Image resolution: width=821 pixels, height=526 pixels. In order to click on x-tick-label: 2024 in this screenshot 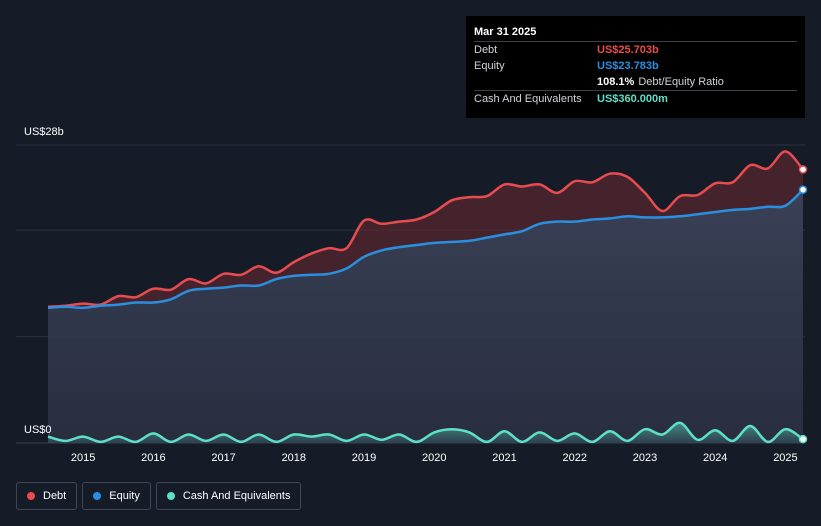, I will do `click(715, 458)`.